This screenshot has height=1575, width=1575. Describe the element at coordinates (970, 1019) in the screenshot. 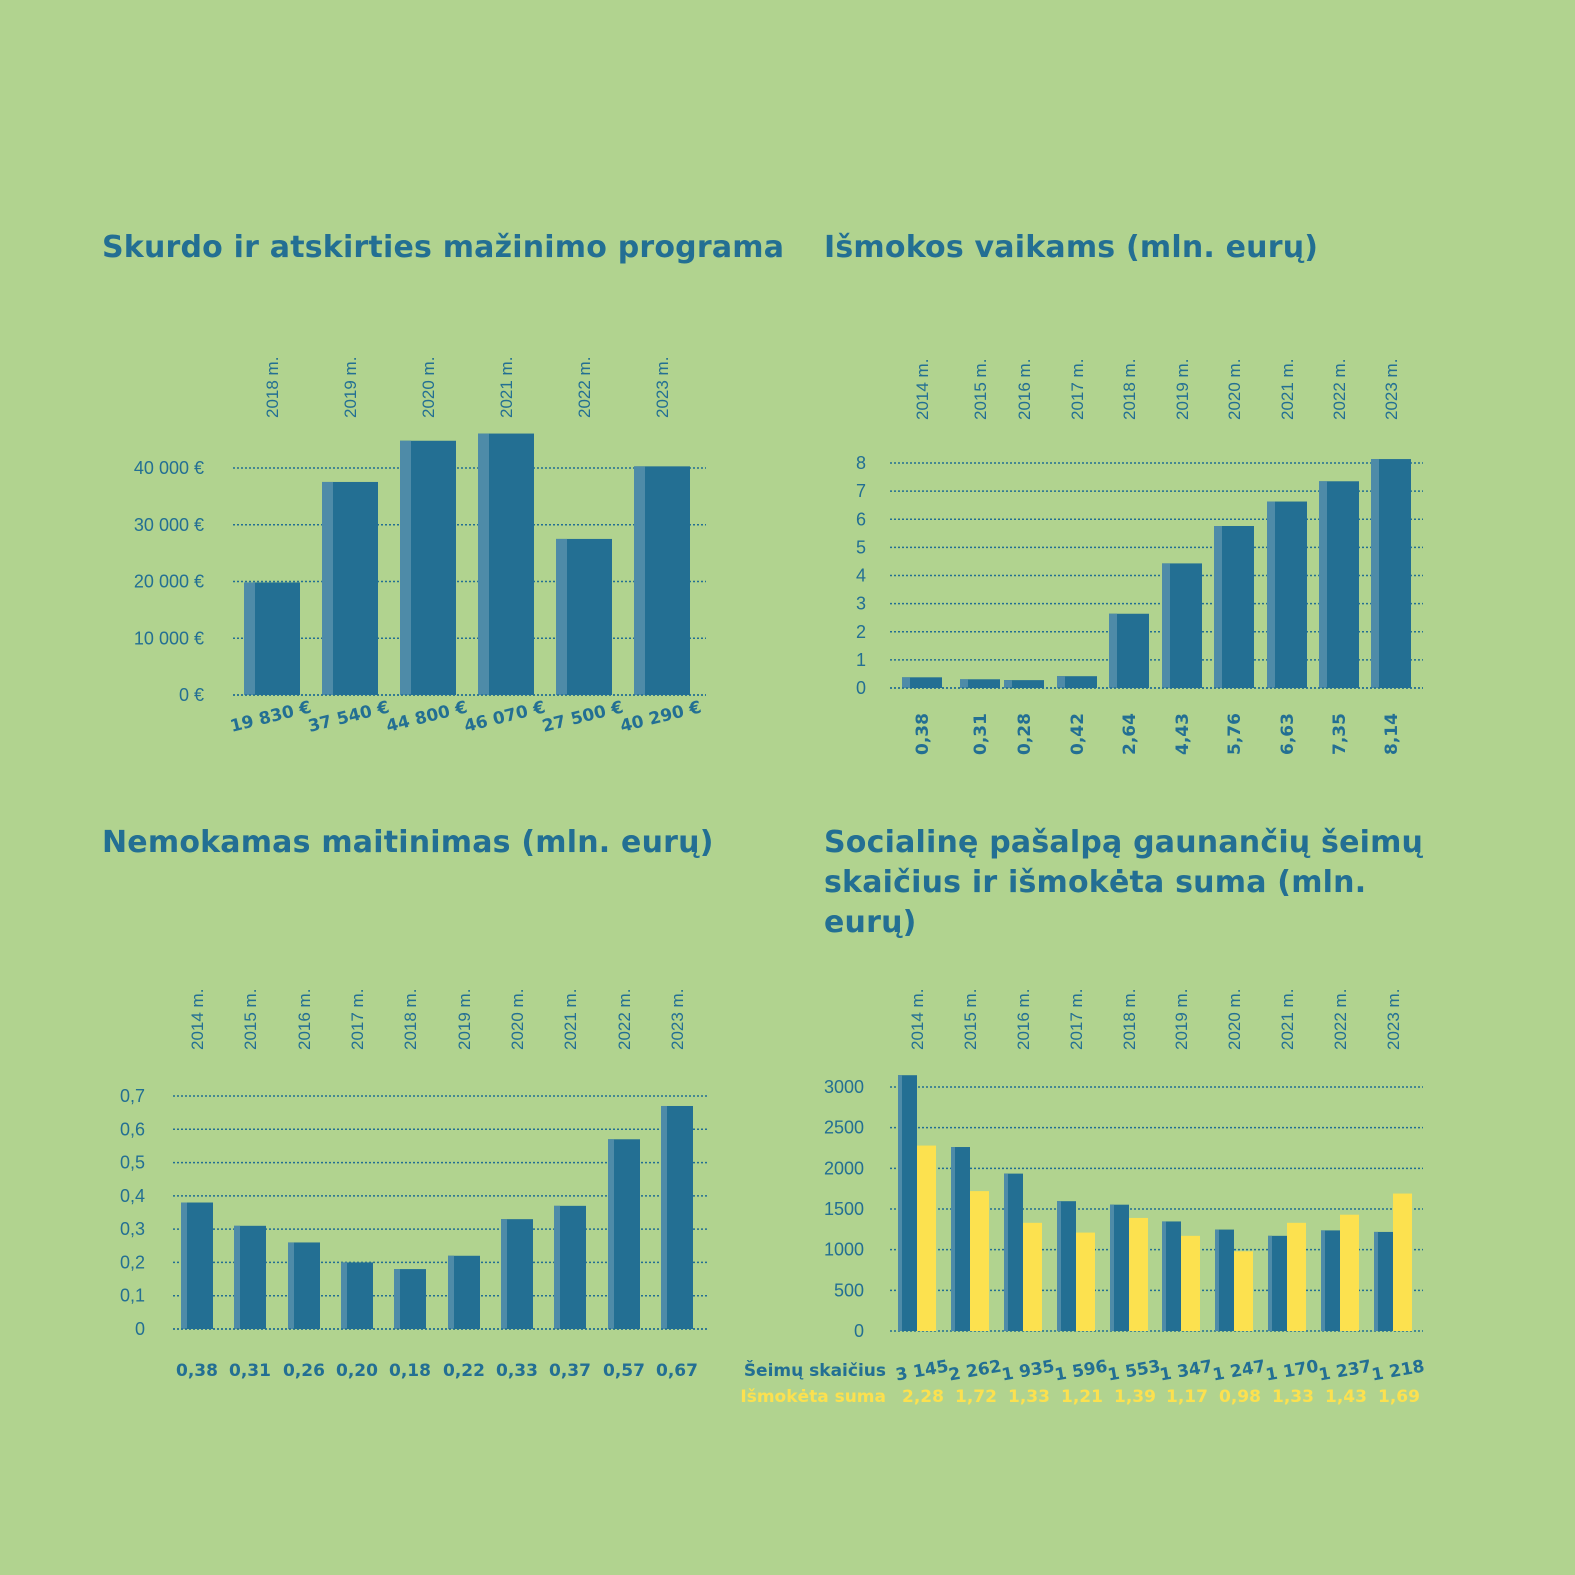

I see `chart-4-year-label: 2015 m.` at that location.